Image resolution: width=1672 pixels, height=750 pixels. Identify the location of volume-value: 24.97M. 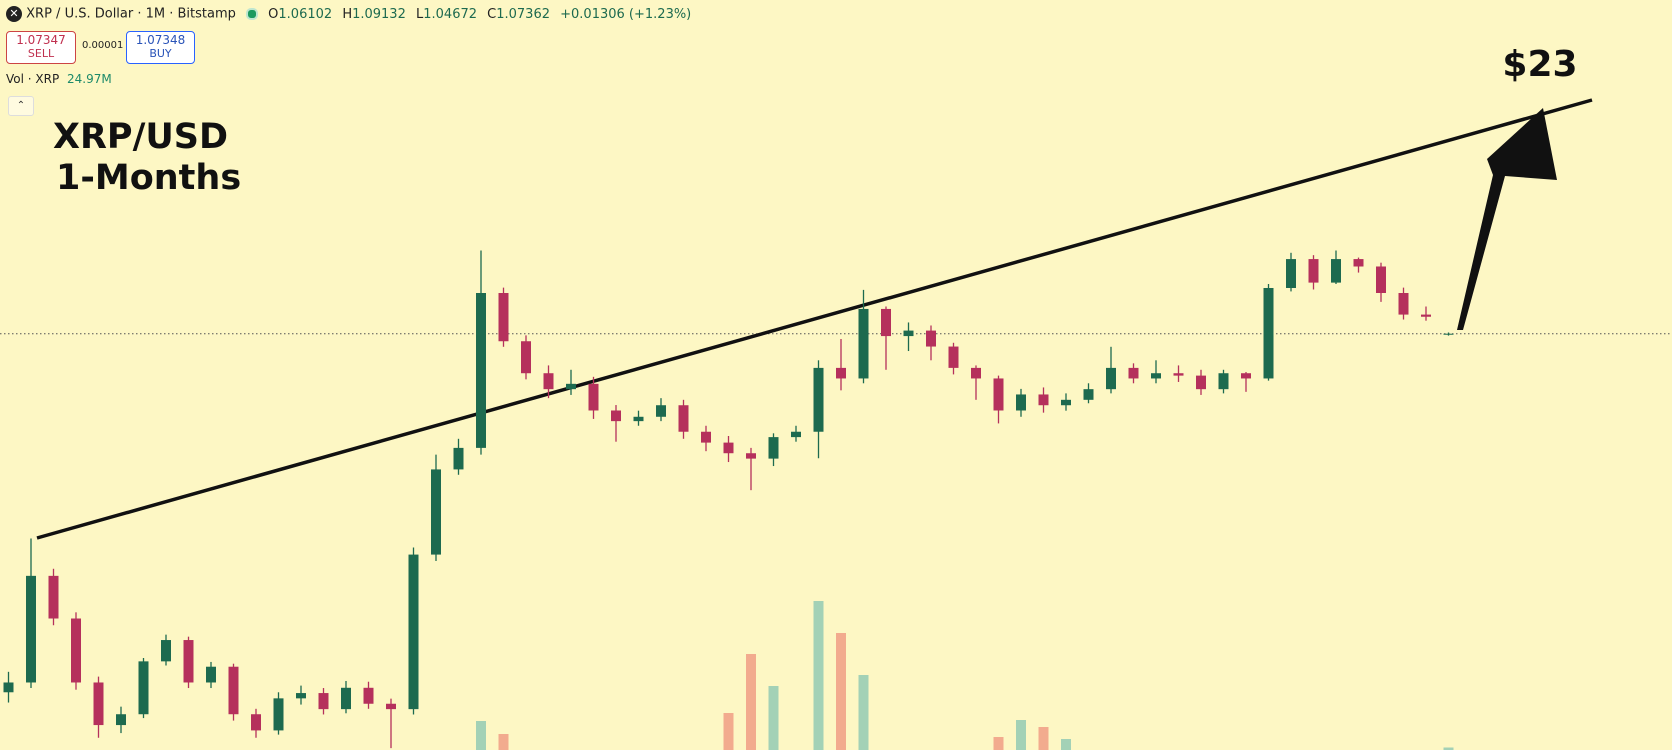
(89, 79).